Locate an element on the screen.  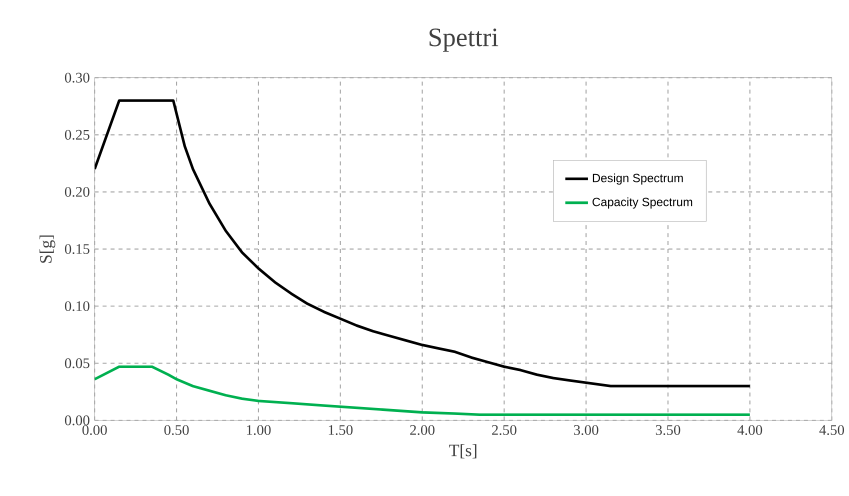
y-tick-label: 0.25 is located at coordinates (77, 135).